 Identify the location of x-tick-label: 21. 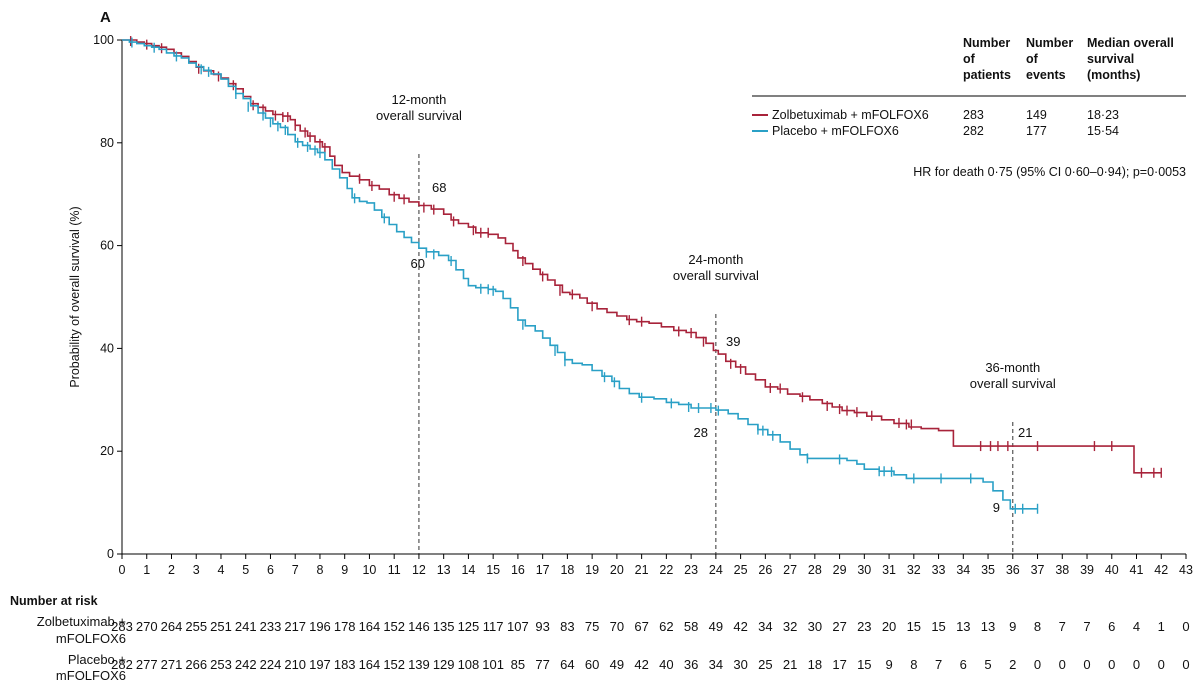
(642, 570).